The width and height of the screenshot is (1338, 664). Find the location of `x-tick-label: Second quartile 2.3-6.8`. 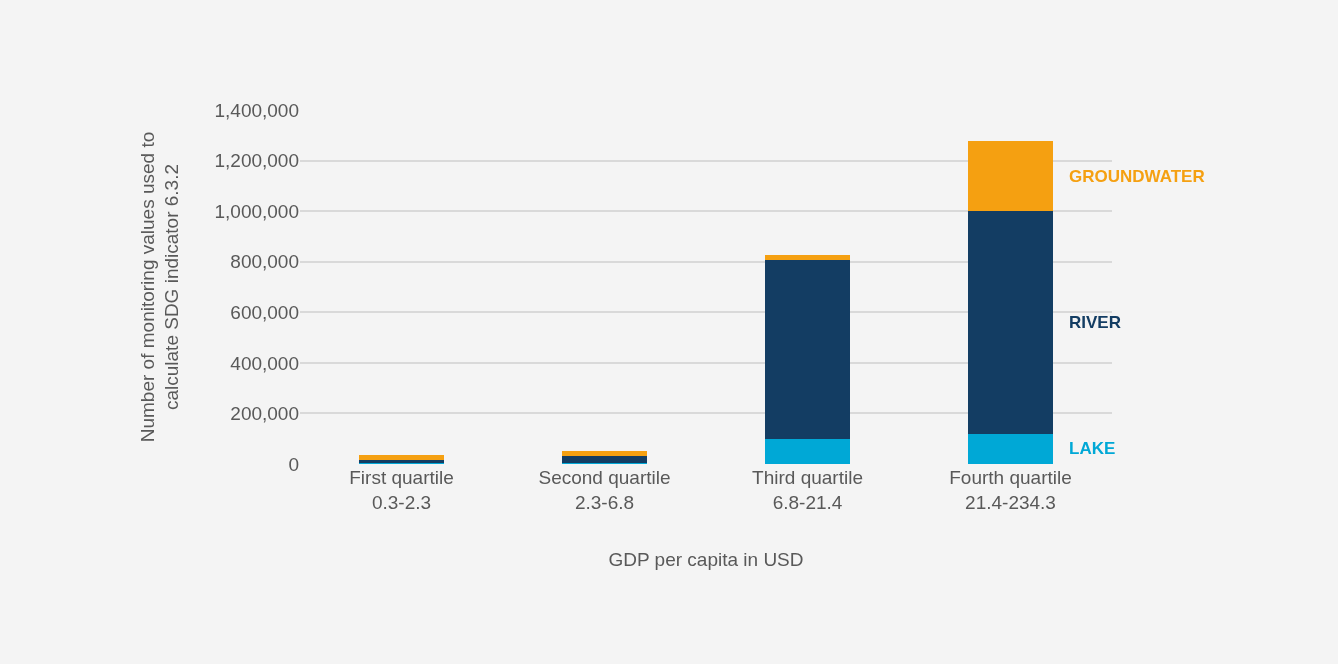

x-tick-label: Second quartile 2.3-6.8 is located at coordinates (604, 490).